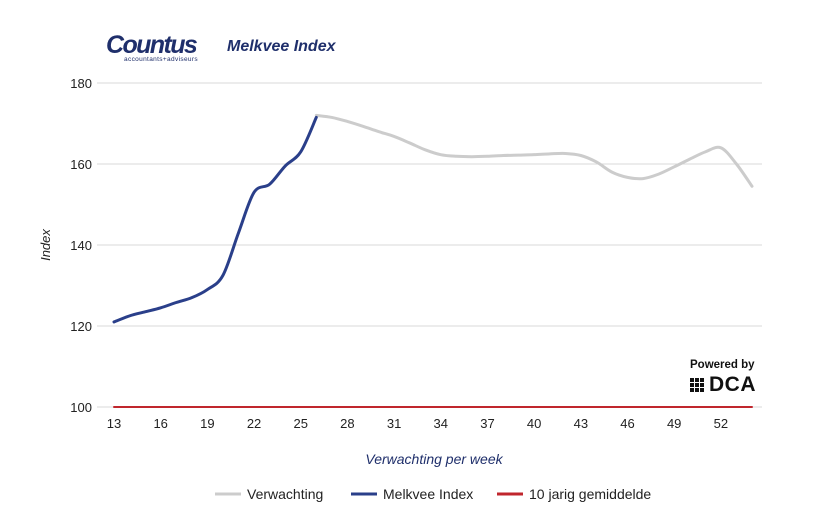  Describe the element at coordinates (428, 494) in the screenshot. I see `legend-label: Melkvee Index` at that location.